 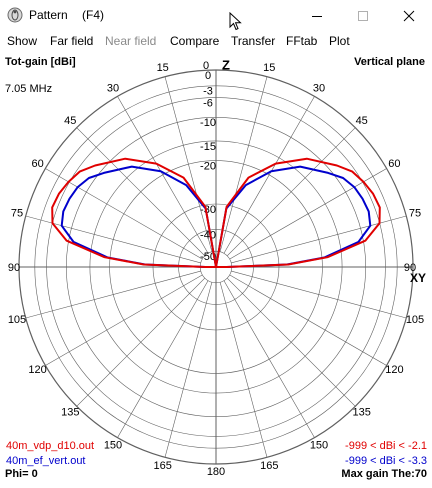 I want to click on angle-label-315: 45, so click(x=70, y=121).